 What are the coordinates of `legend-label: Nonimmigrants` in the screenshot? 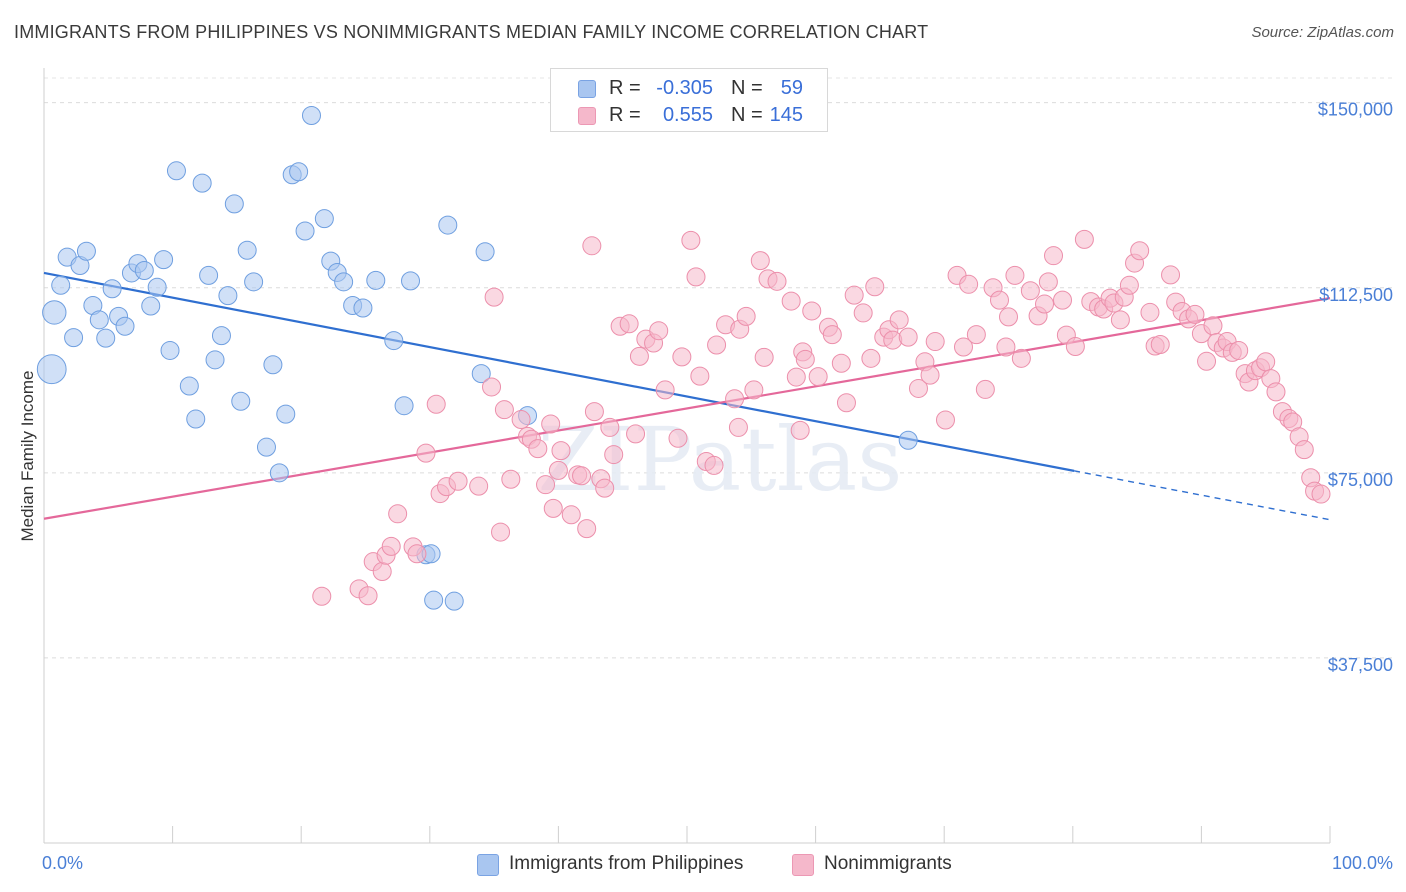 It's located at (888, 863).